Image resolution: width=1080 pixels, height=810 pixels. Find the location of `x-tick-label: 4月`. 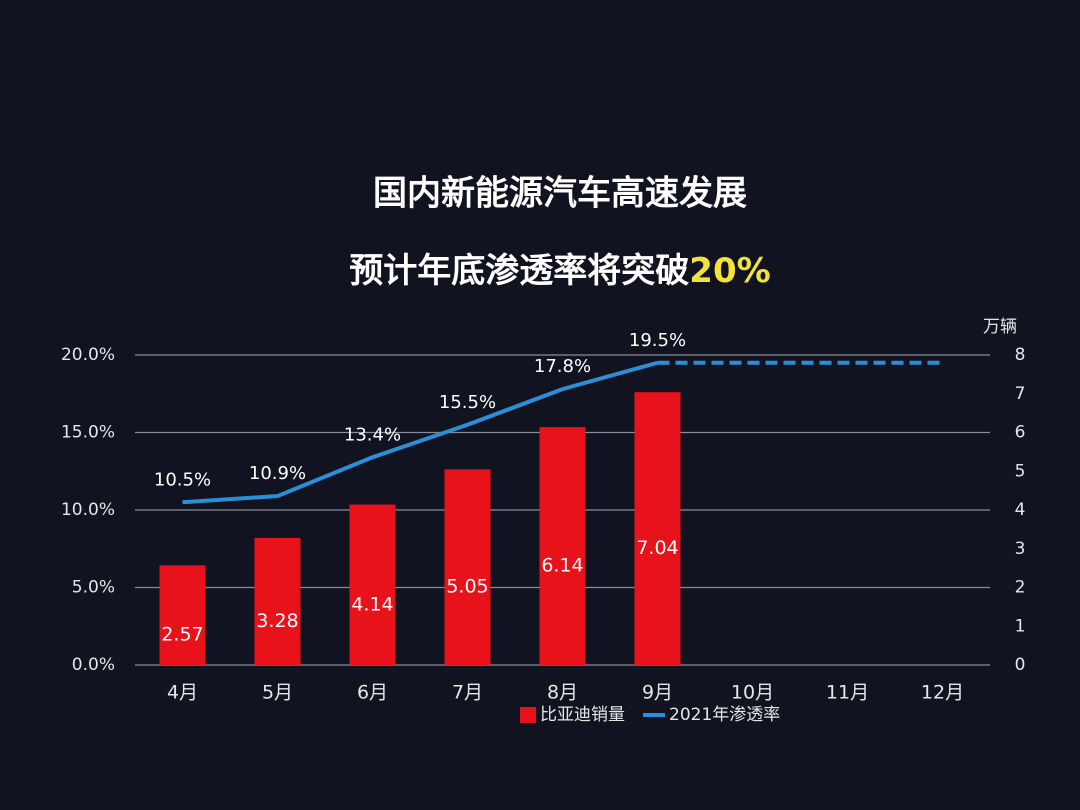

x-tick-label: 4月 is located at coordinates (182, 693).